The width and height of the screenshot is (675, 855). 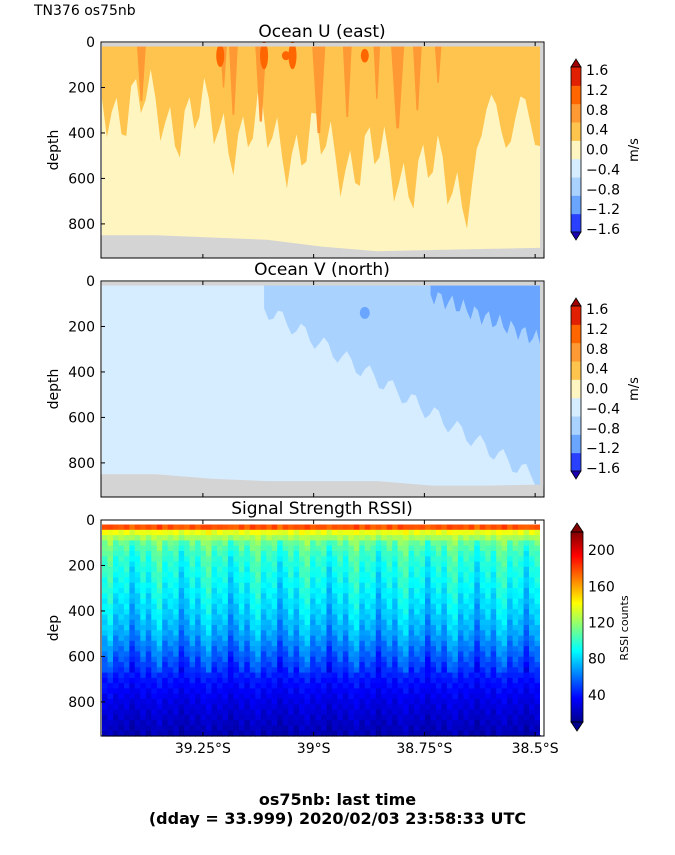 What do you see at coordinates (541, 389) in the screenshot?
I see `v-right-mask` at bounding box center [541, 389].